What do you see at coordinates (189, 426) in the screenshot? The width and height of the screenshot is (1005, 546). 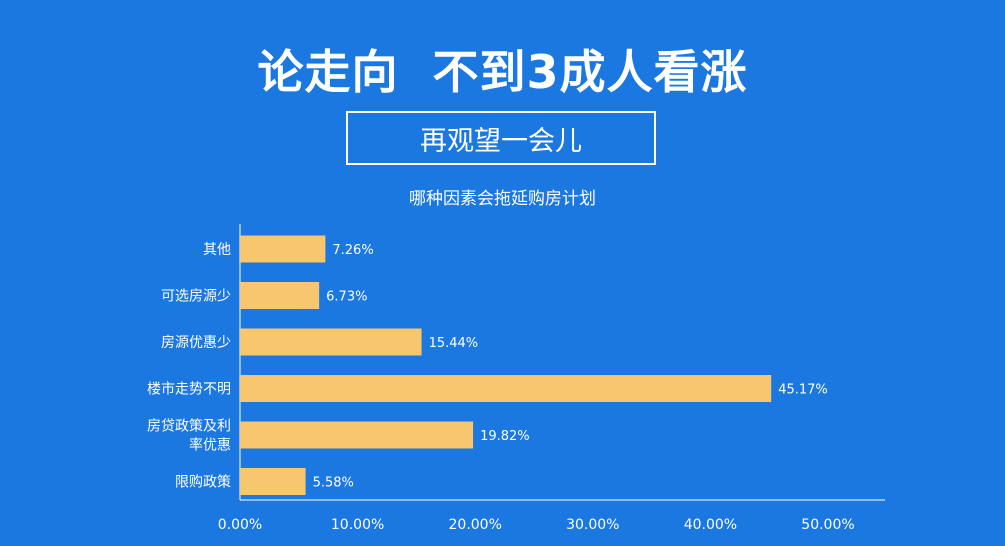 I see `category-label-5-line-1: 房贷政策及利` at bounding box center [189, 426].